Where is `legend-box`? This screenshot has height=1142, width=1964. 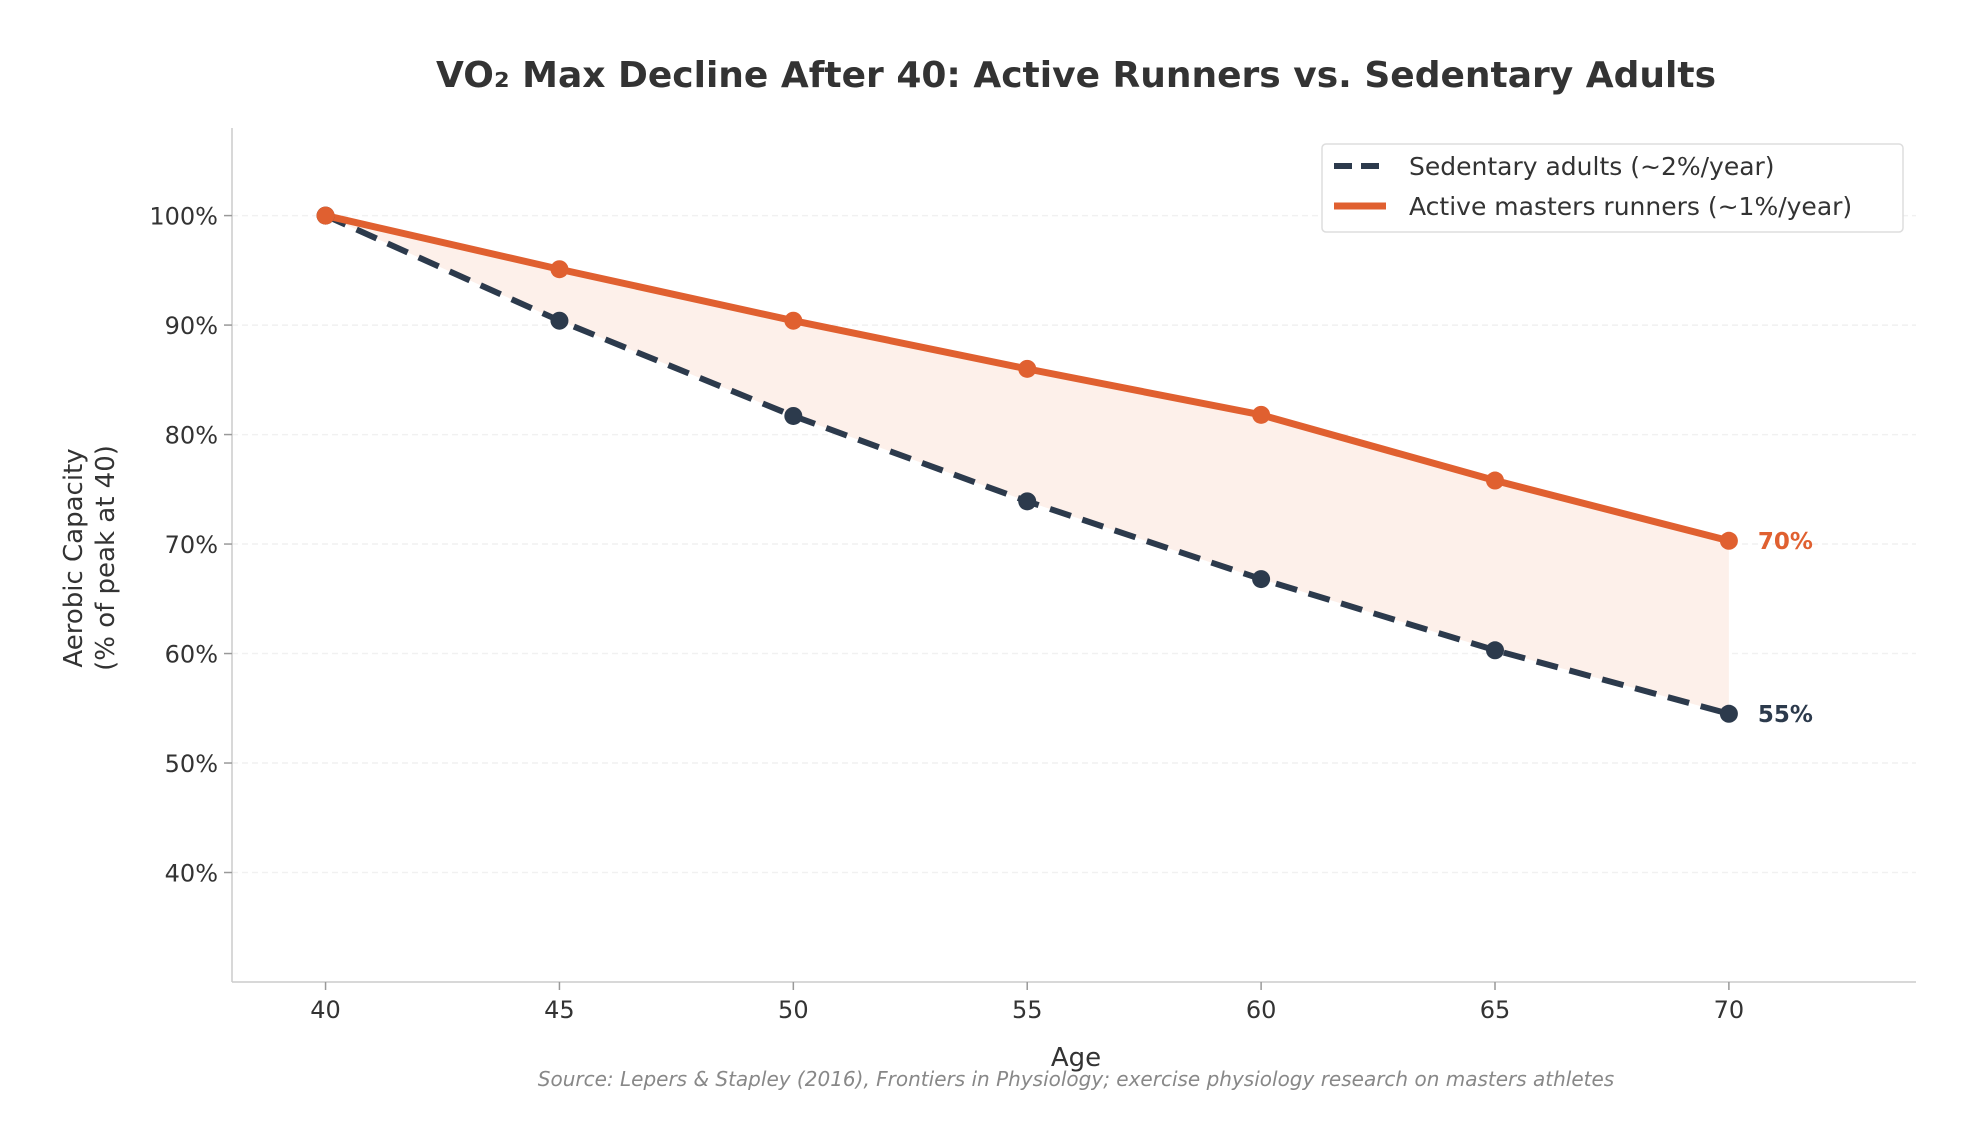 legend-box is located at coordinates (1612, 188).